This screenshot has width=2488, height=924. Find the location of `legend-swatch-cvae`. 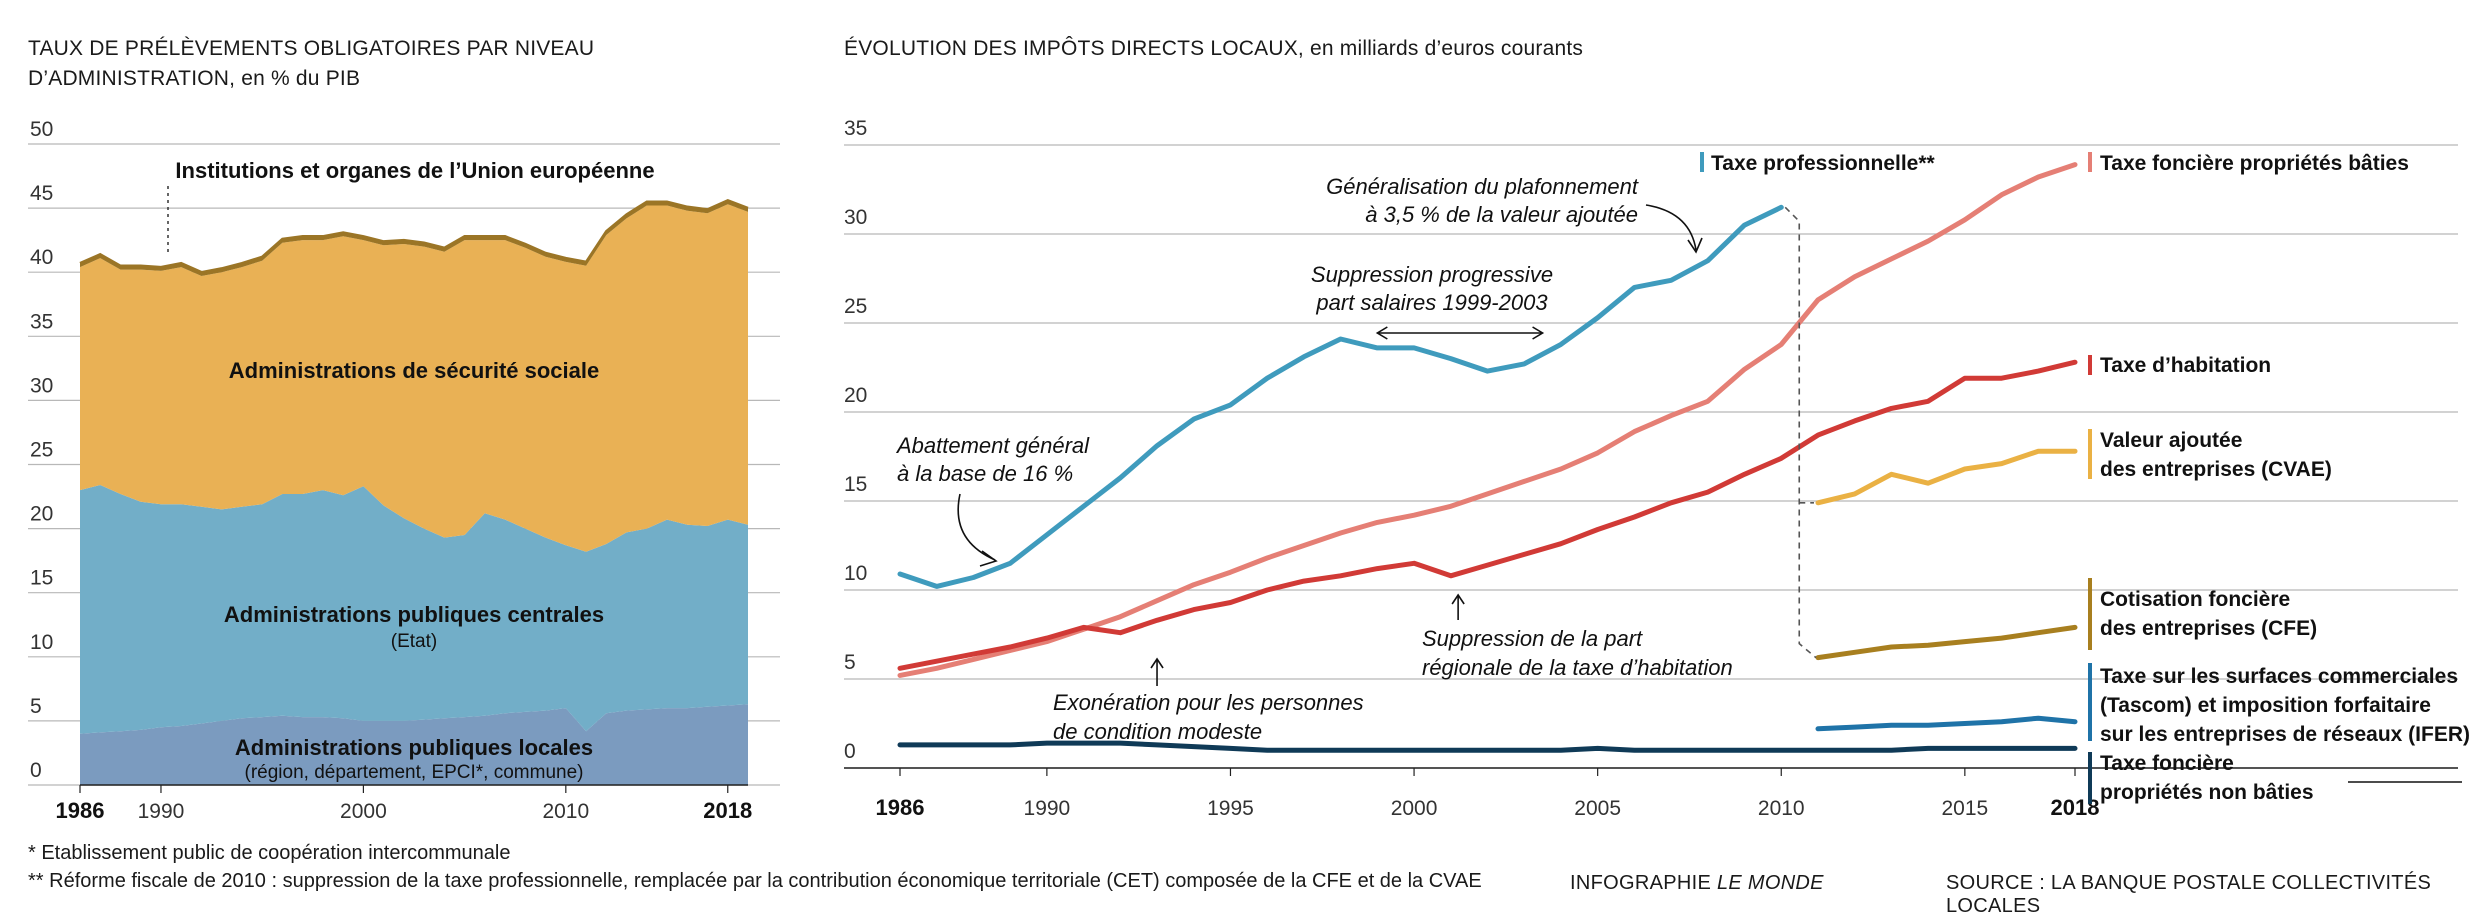

legend-swatch-cvae is located at coordinates (2090, 454).